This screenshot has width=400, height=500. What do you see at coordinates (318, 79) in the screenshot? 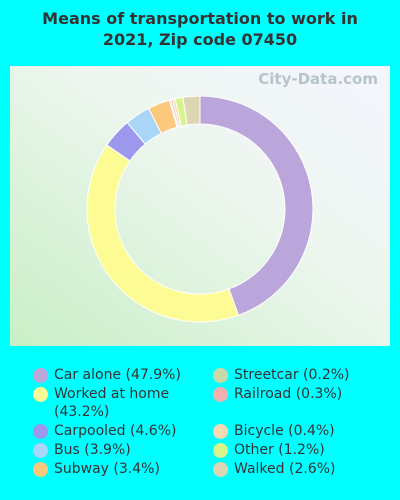
I see `watermark: City-Data.com` at bounding box center [318, 79].